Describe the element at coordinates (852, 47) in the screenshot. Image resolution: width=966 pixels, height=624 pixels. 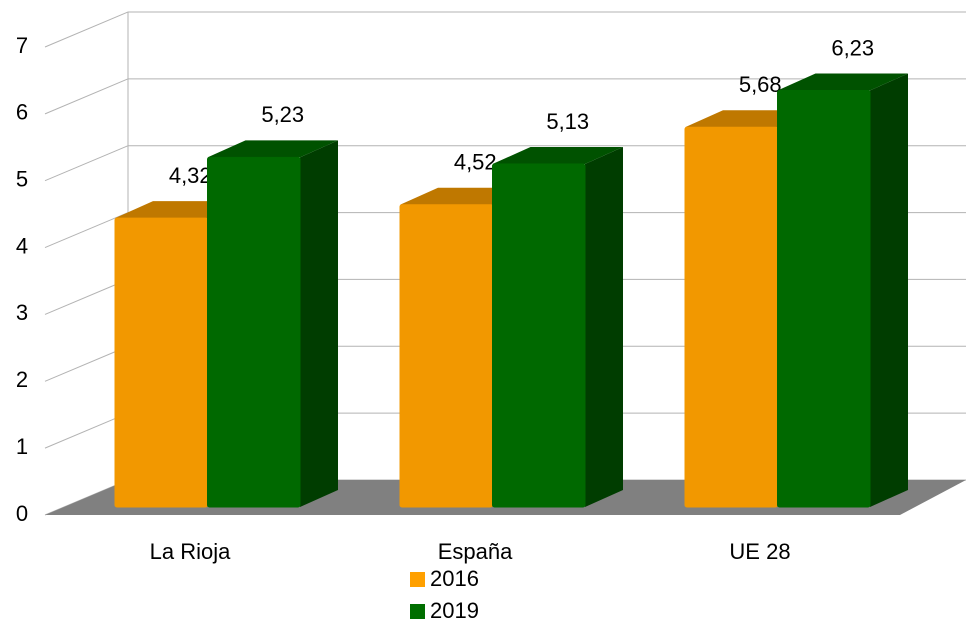
I see `data-label: 6,23` at that location.